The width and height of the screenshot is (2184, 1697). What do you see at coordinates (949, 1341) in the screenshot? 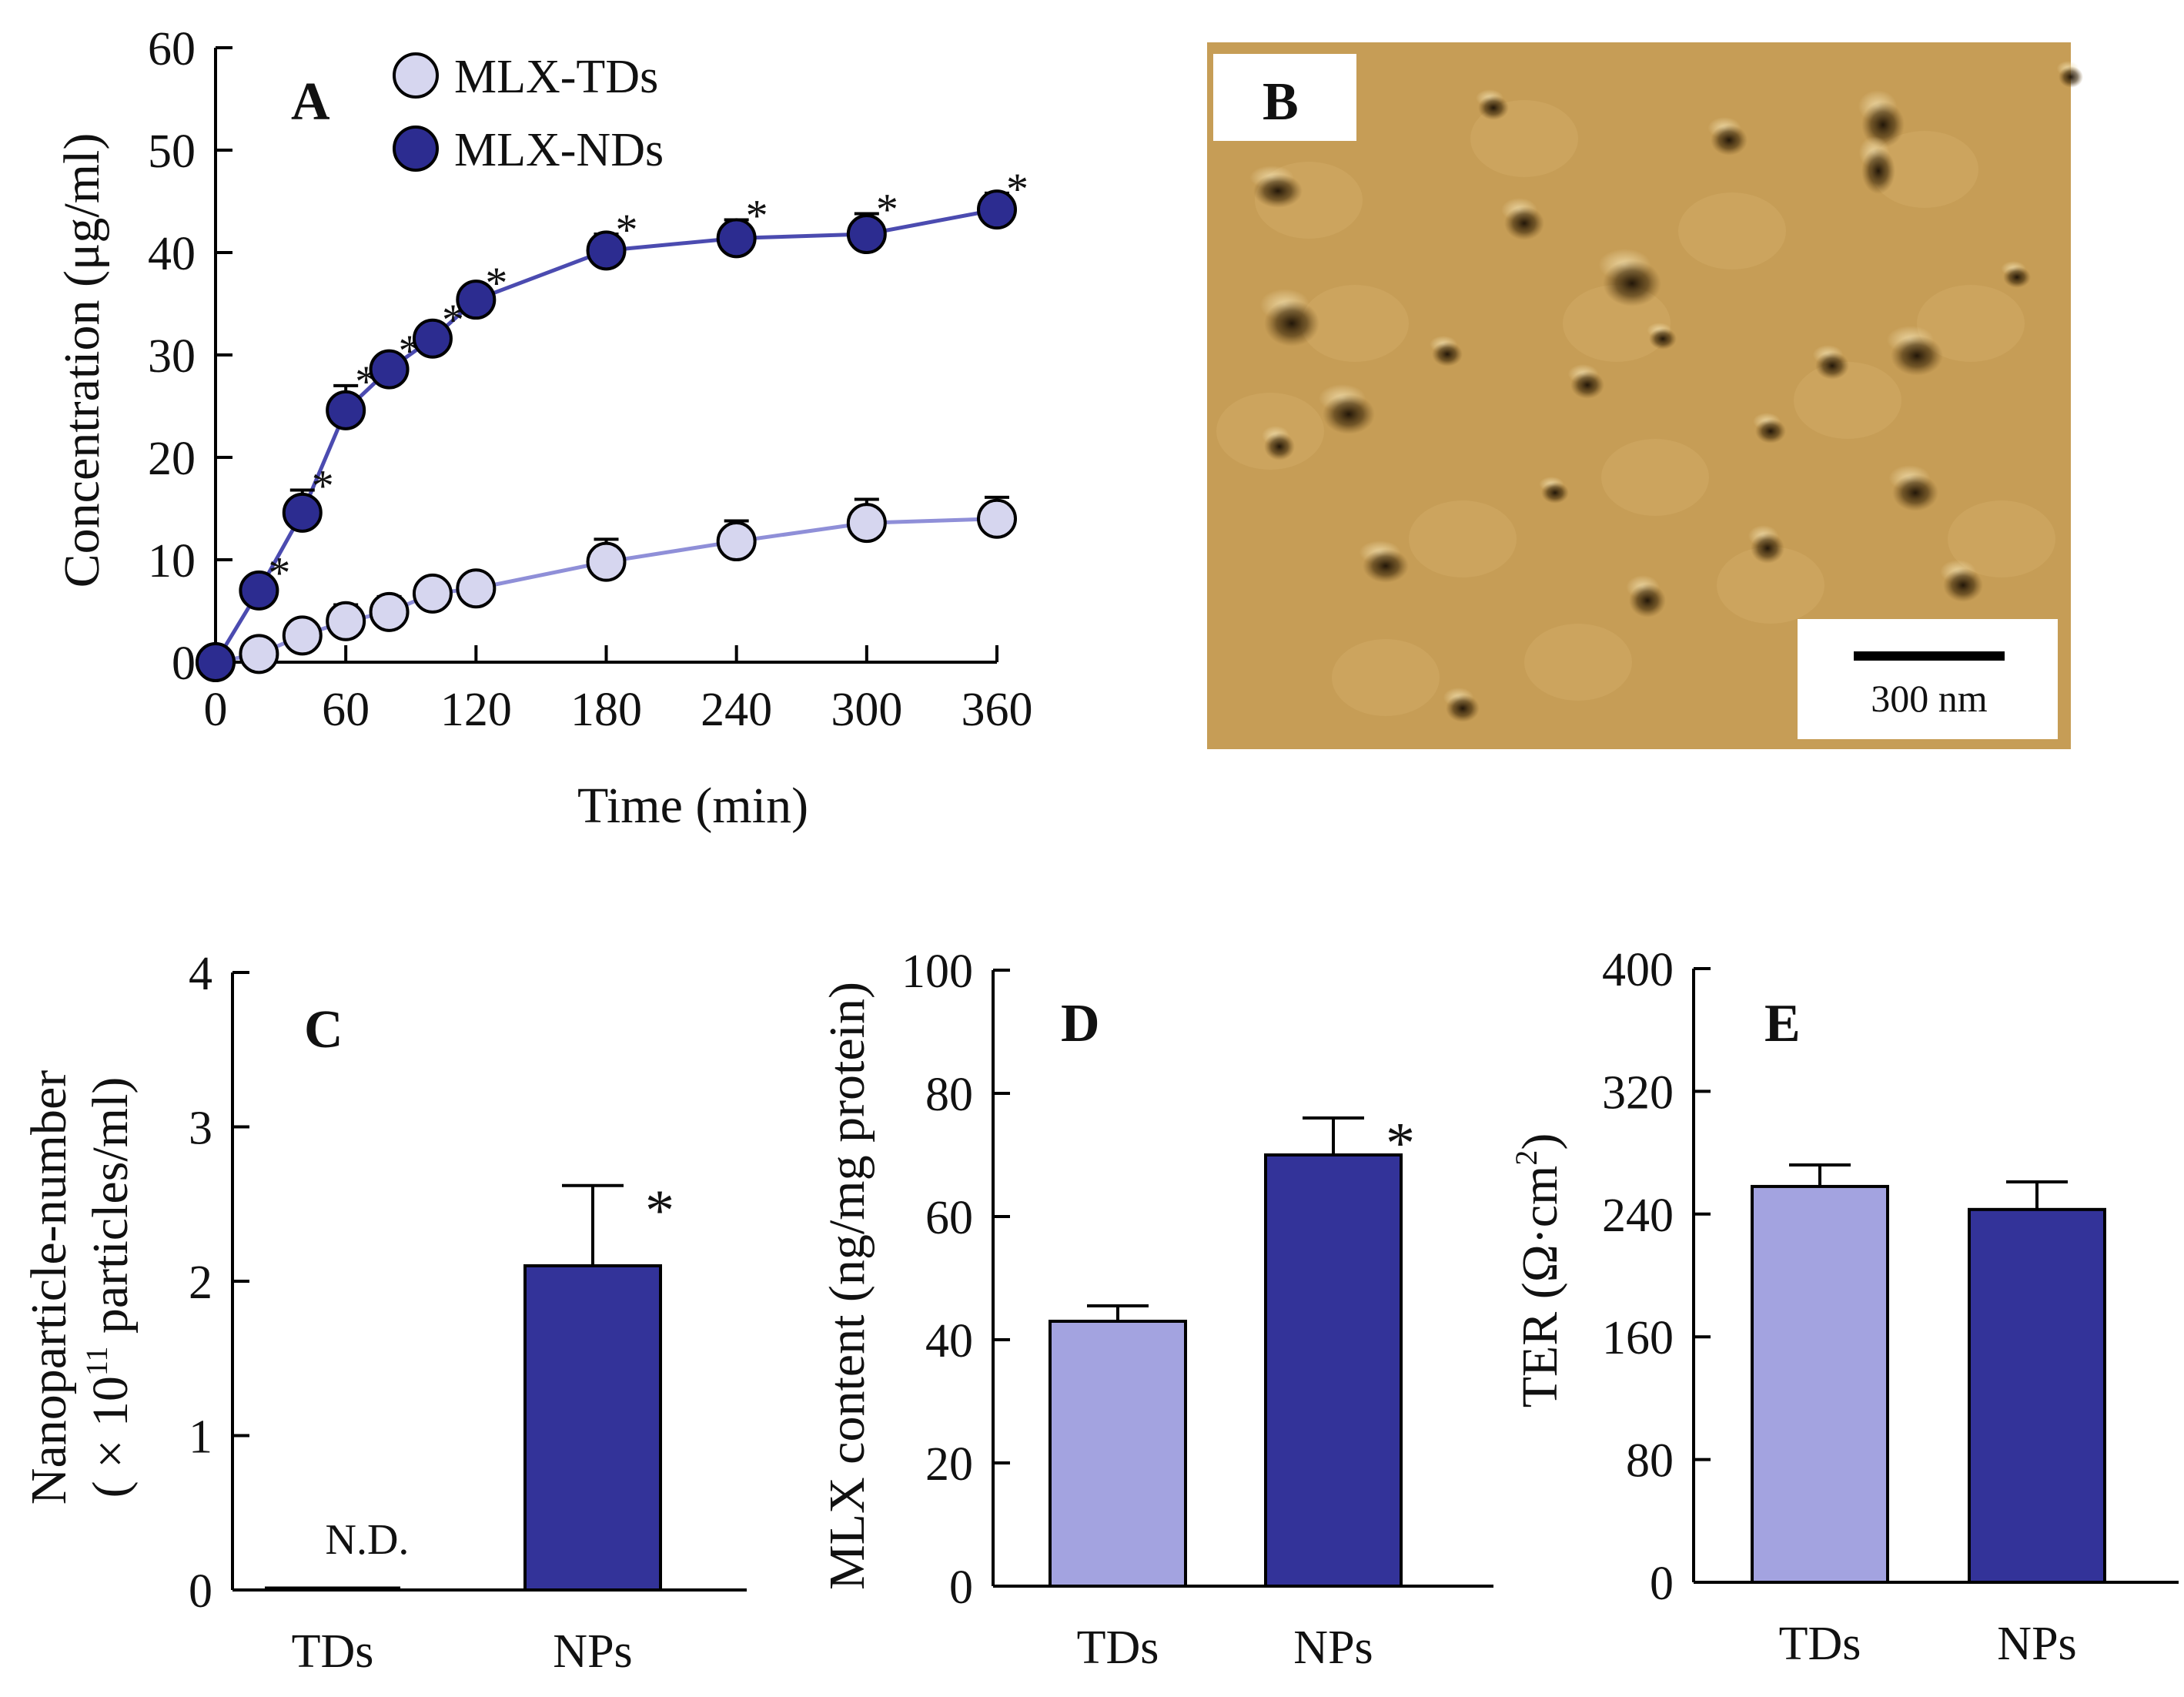
I see `panel-d-y-tick-label: 40` at bounding box center [949, 1341].